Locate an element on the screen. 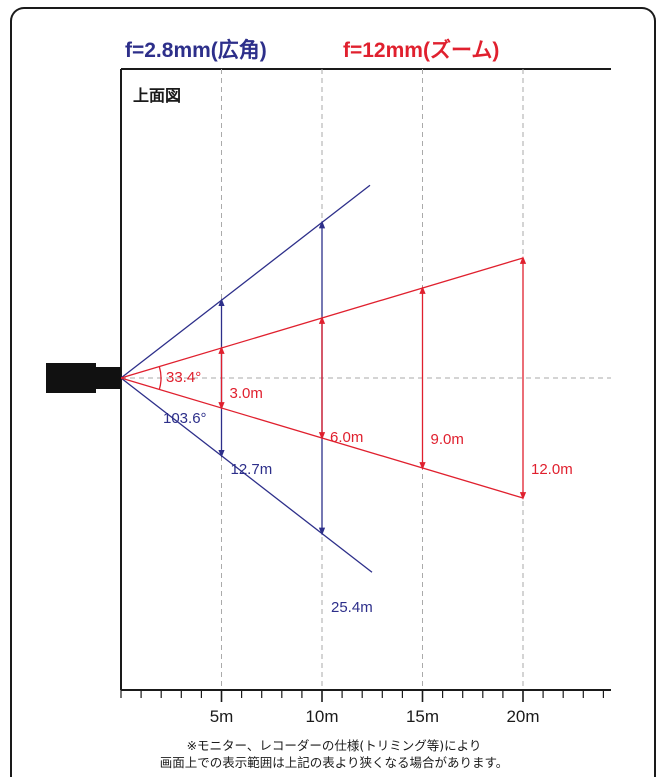  wide-angle-label: 103.6° is located at coordinates (185, 418).